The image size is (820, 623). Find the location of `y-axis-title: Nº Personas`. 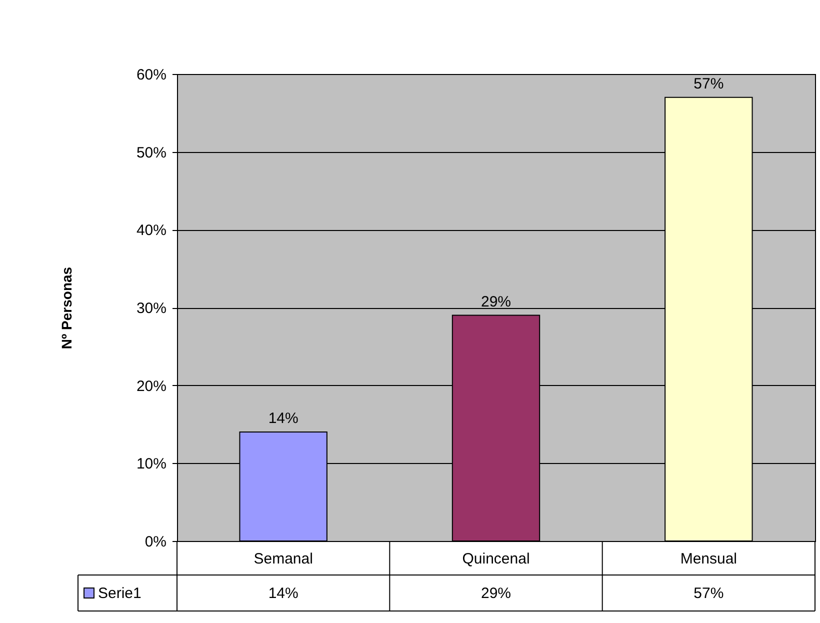

y-axis-title: Nº Personas is located at coordinates (66, 308).